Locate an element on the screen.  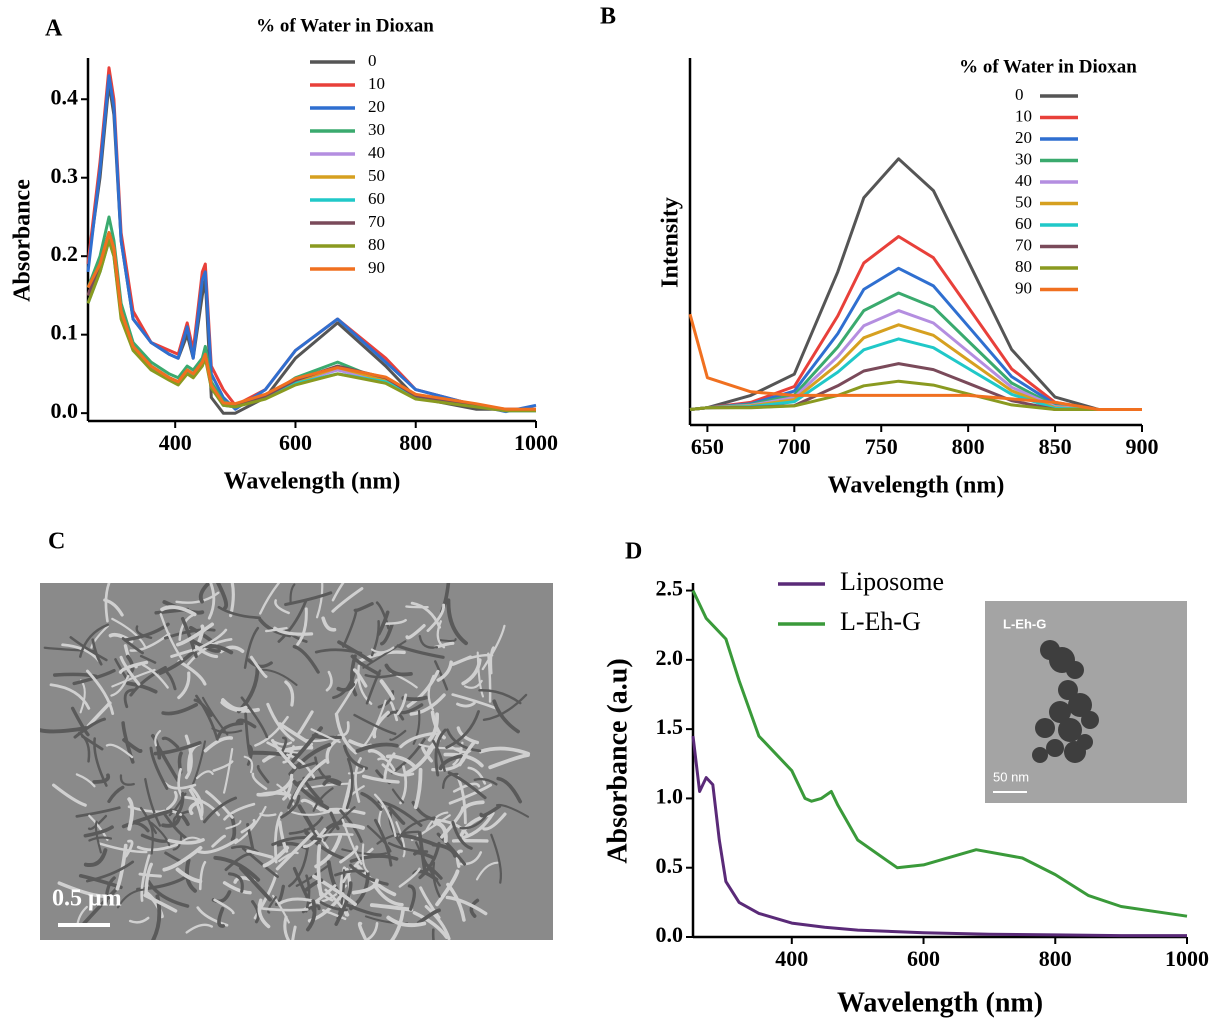
legend-label: 10 is located at coordinates (376, 83).